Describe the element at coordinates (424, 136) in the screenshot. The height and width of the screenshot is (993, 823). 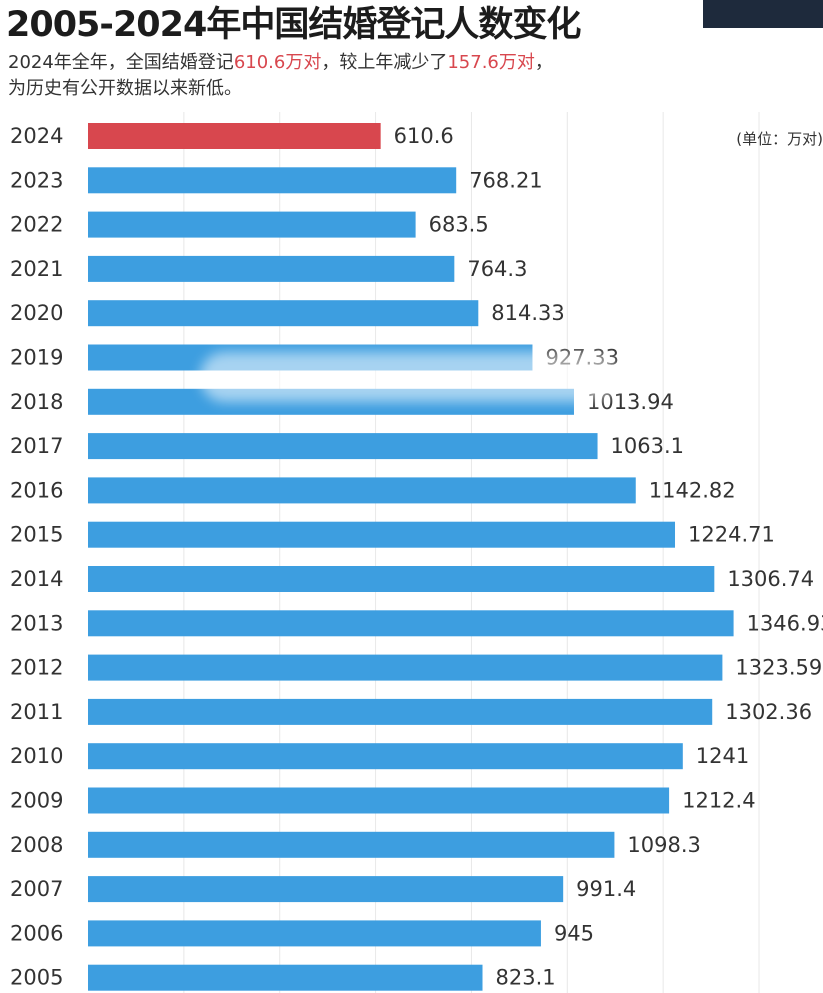
I see `value-label: 610.6` at that location.